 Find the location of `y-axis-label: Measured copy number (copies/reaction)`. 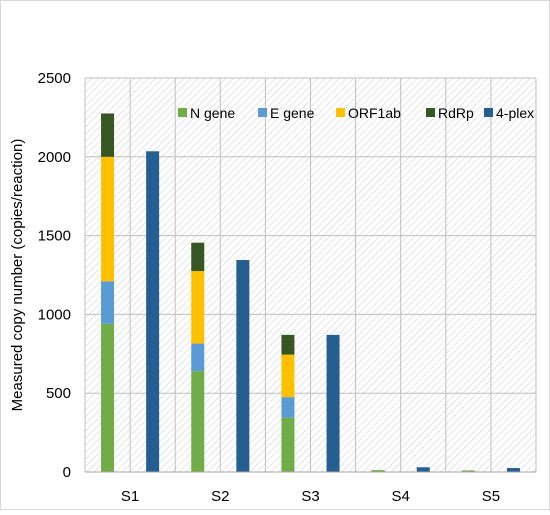

y-axis-label: Measured copy number (copies/reaction) is located at coordinates (17, 275).